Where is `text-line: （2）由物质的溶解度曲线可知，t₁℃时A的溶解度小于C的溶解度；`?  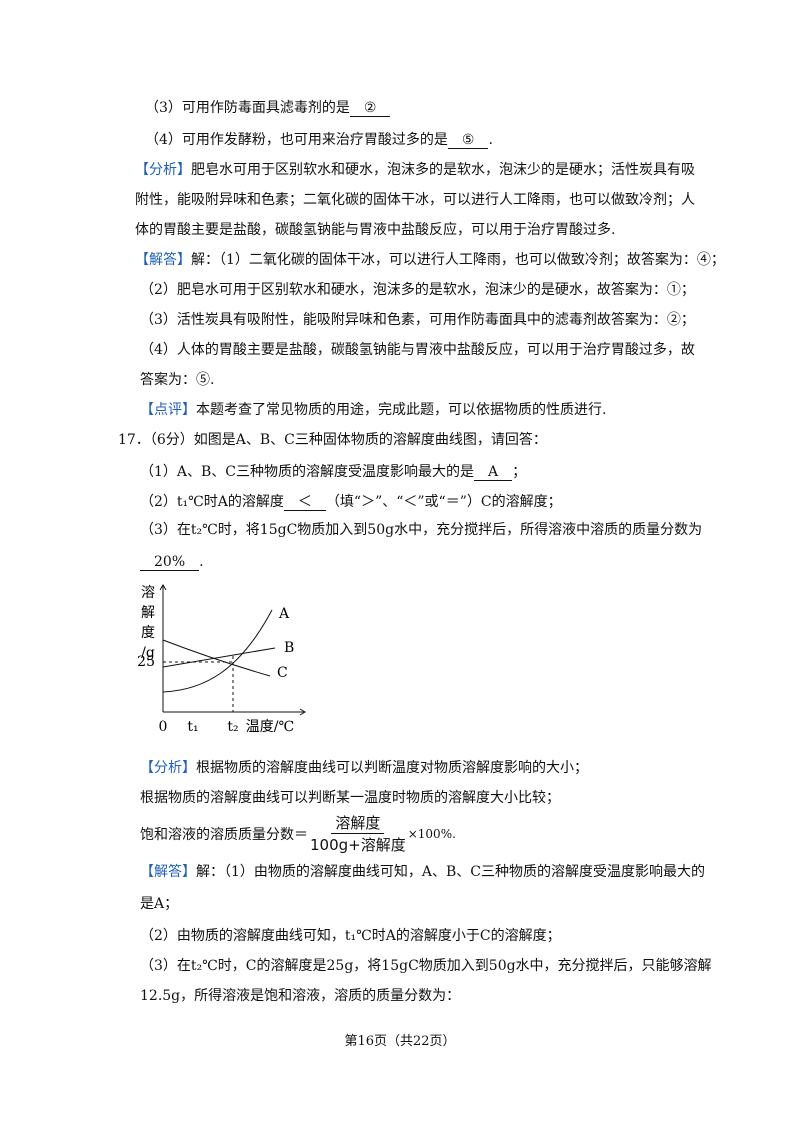
text-line: （2）由物质的溶解度曲线可知，t₁℃时A的溶解度小于C的溶解度； is located at coordinates (350, 936).